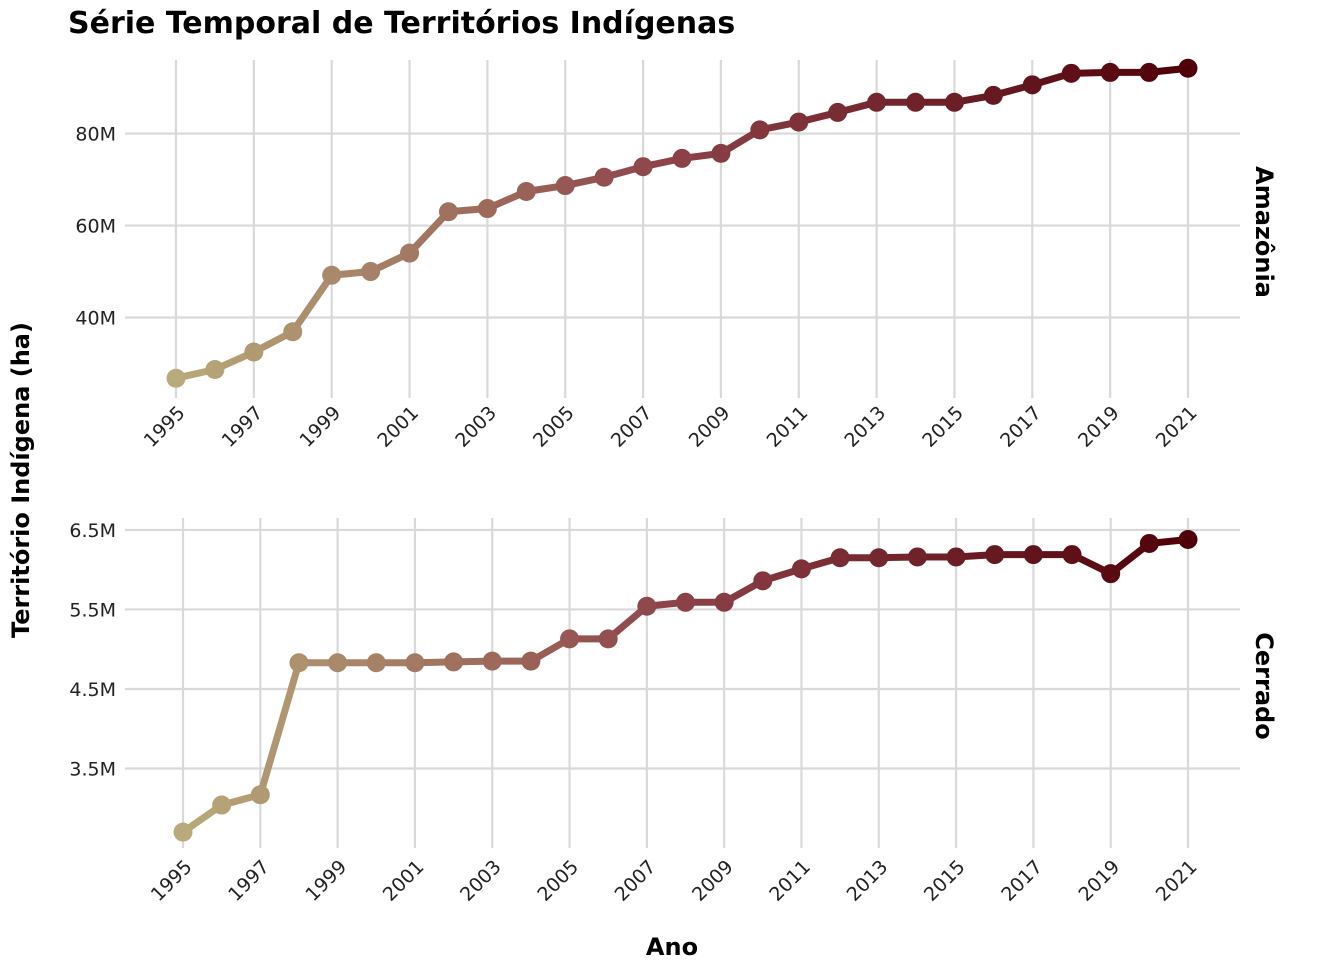  Describe the element at coordinates (1264, 685) in the screenshot. I see `facet-strip-label: Cerrado` at that location.